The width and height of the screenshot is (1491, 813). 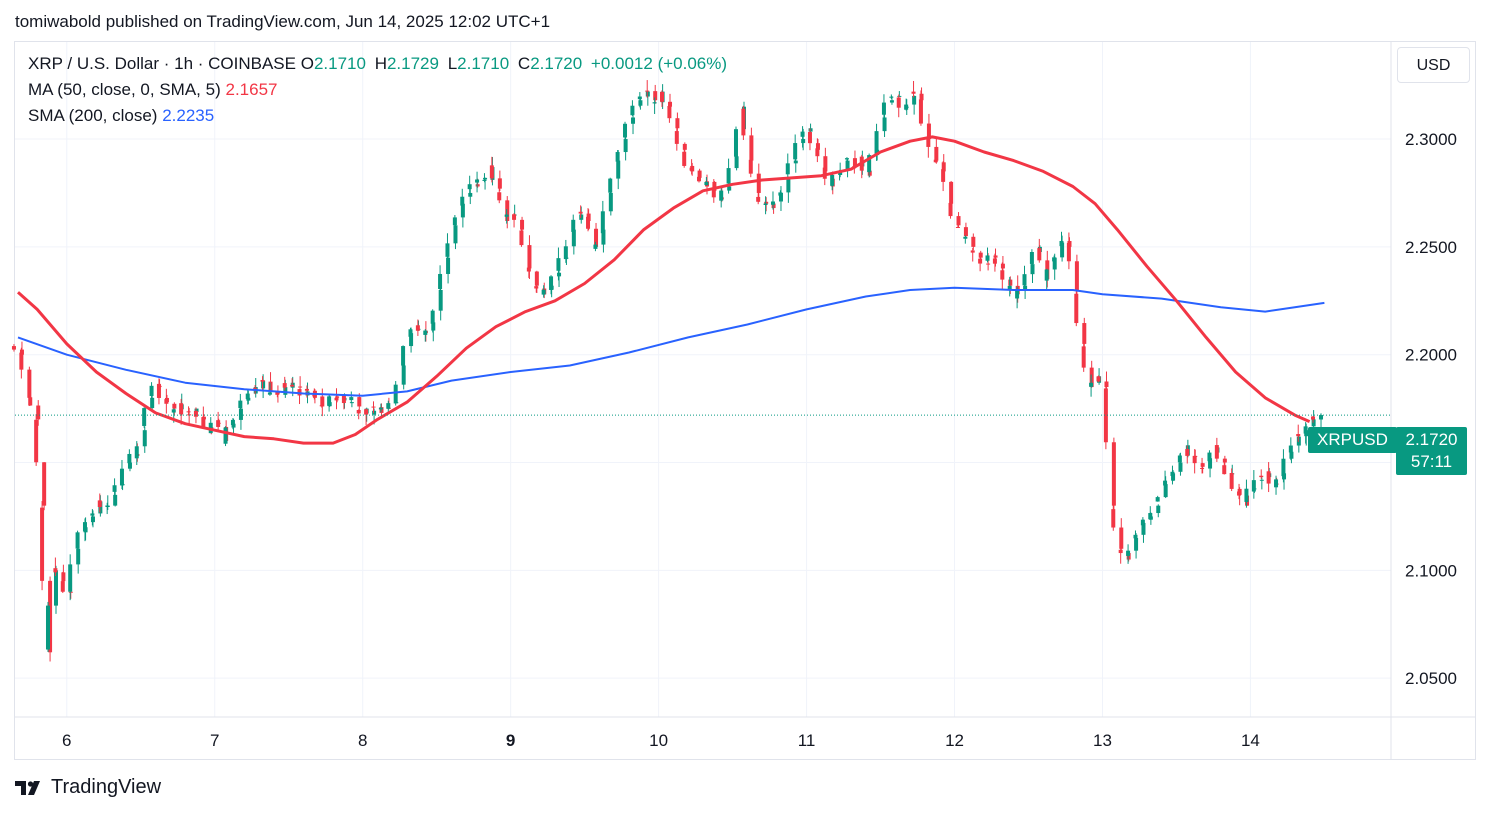 I want to click on tradingview-brand: TradingView, so click(x=88, y=787).